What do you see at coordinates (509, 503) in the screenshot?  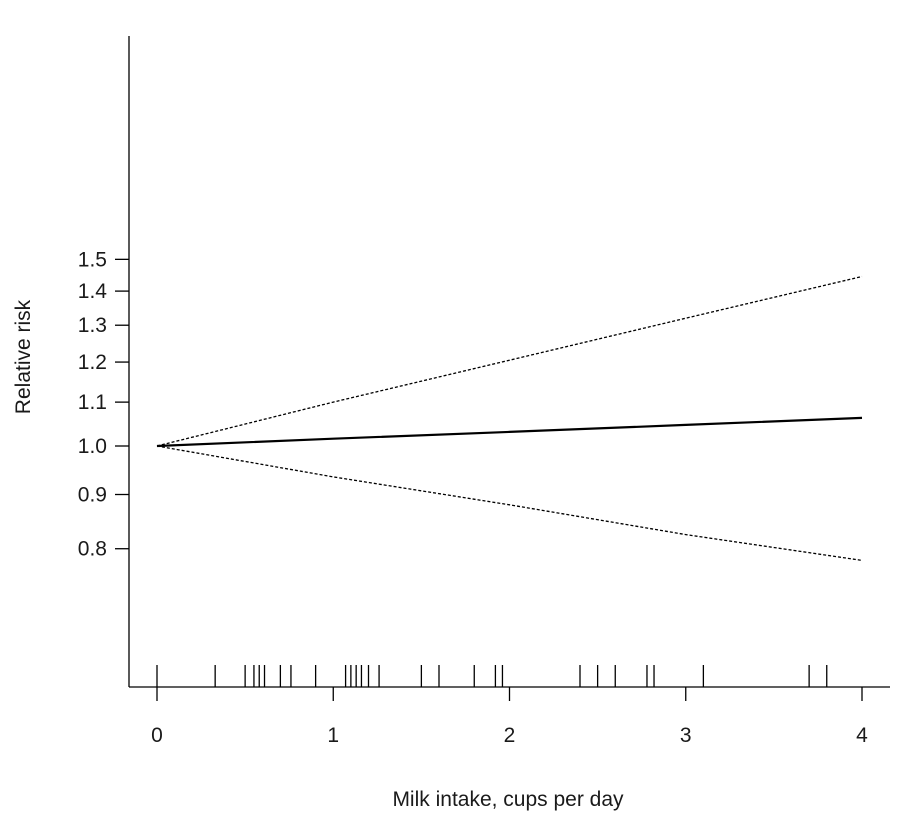 I see `lower-ci-line` at bounding box center [509, 503].